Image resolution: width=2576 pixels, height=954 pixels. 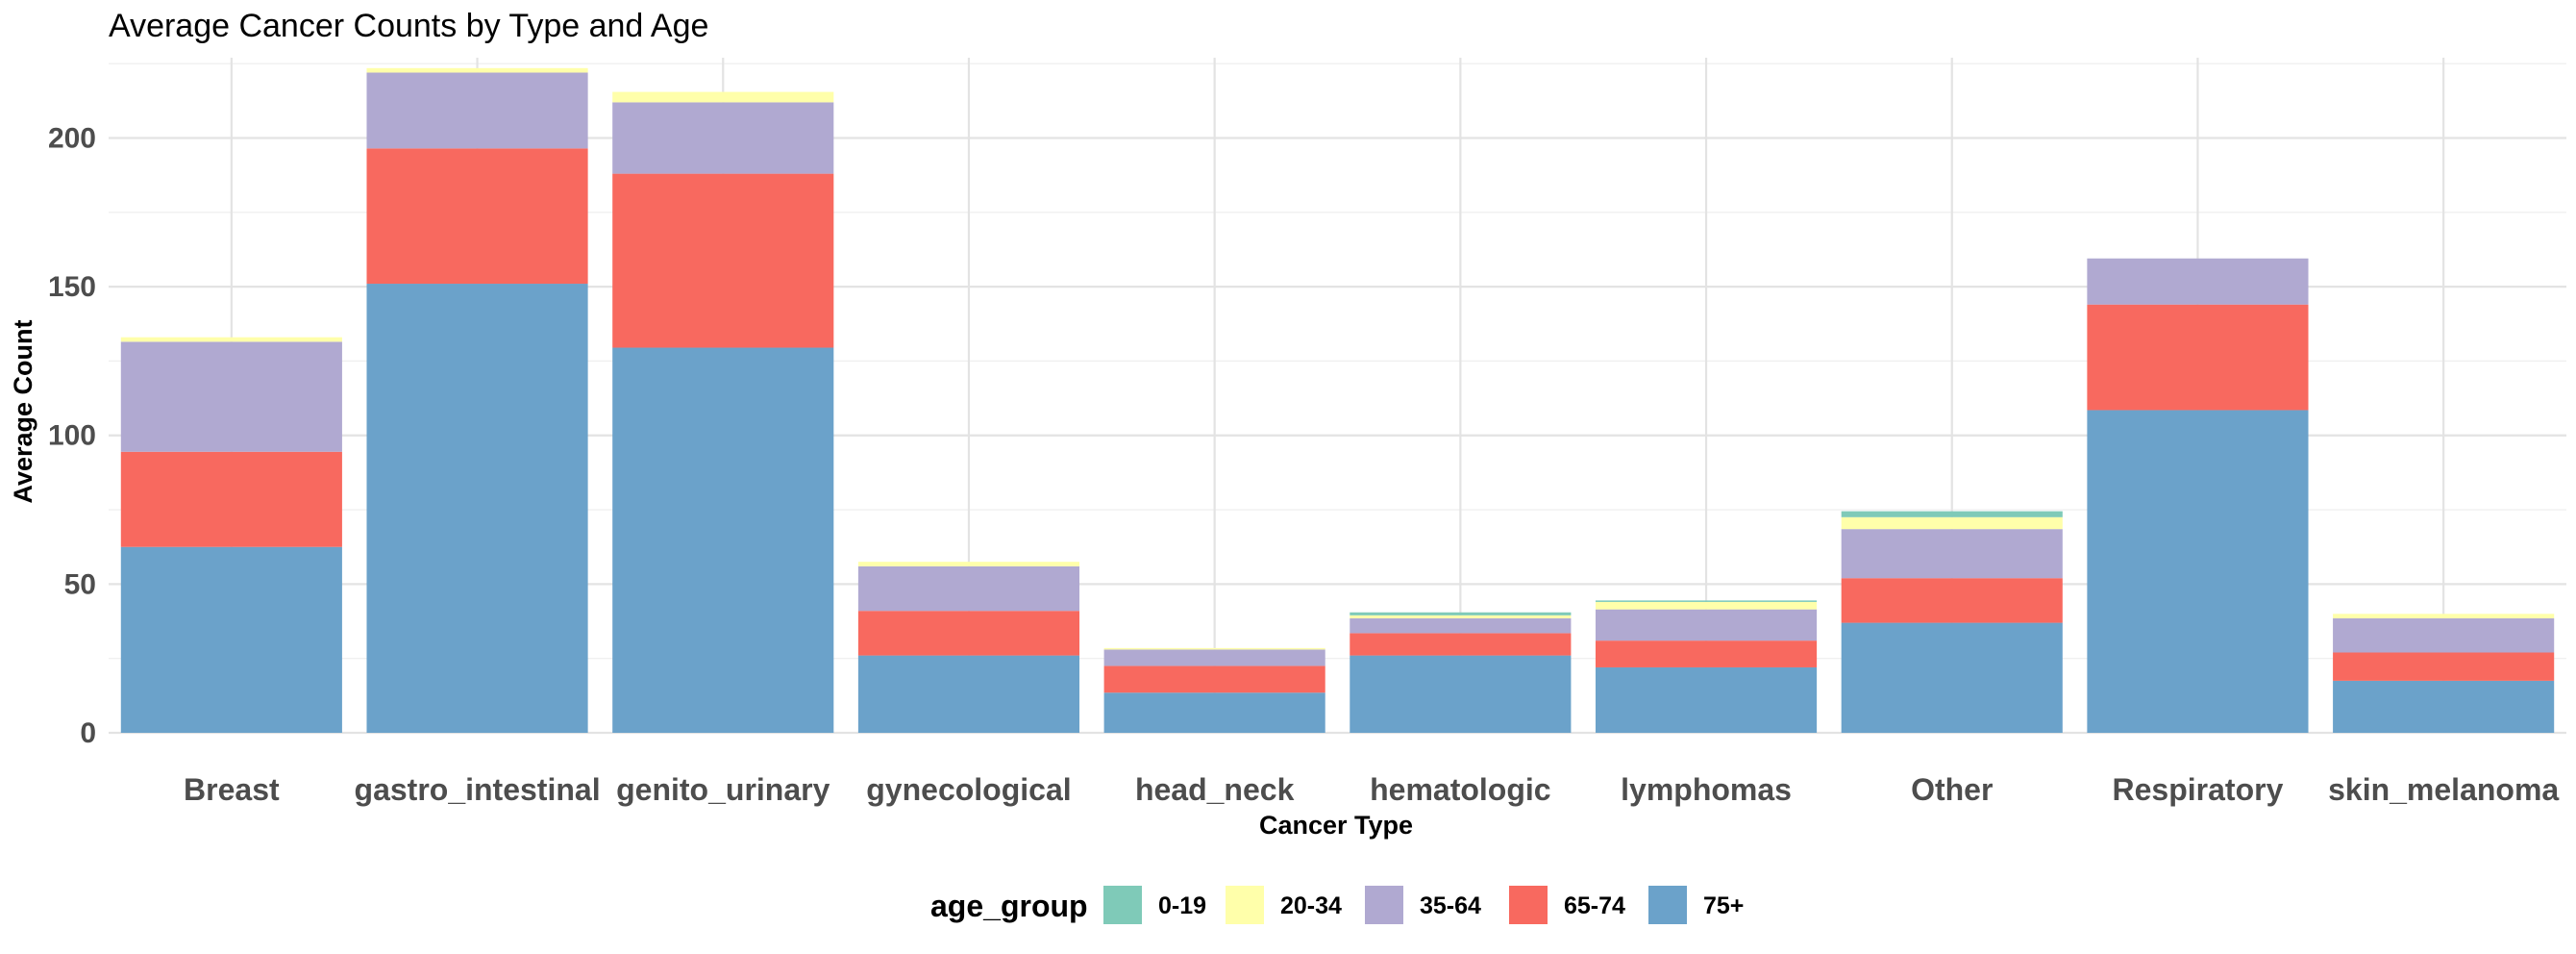 I want to click on x-tick-label: gynecological, so click(x=969, y=789).